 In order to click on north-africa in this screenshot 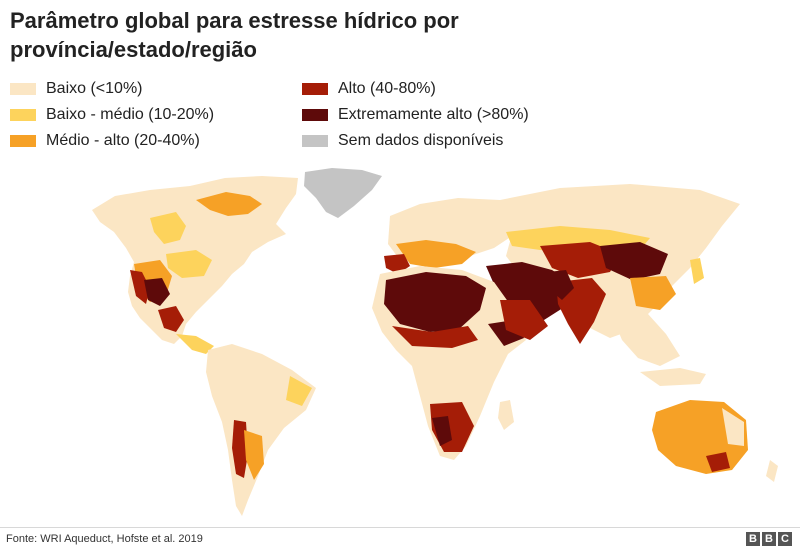, I will do `click(435, 302)`.